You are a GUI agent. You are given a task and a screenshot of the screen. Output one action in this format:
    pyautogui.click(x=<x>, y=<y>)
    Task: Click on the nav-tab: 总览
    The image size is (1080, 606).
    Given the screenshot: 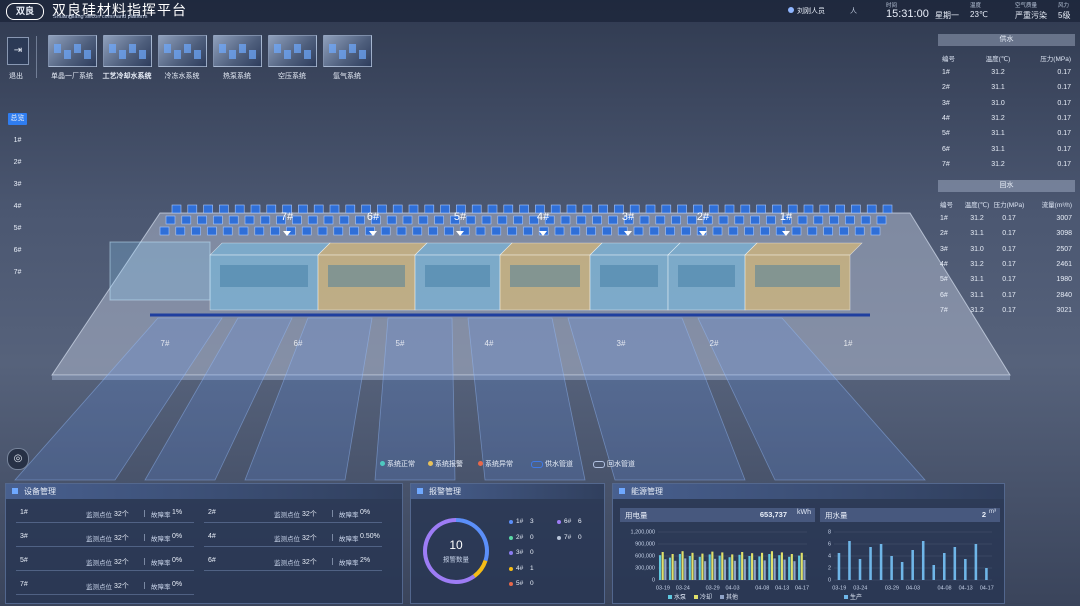 What is the action you would take?
    pyautogui.click(x=17, y=119)
    